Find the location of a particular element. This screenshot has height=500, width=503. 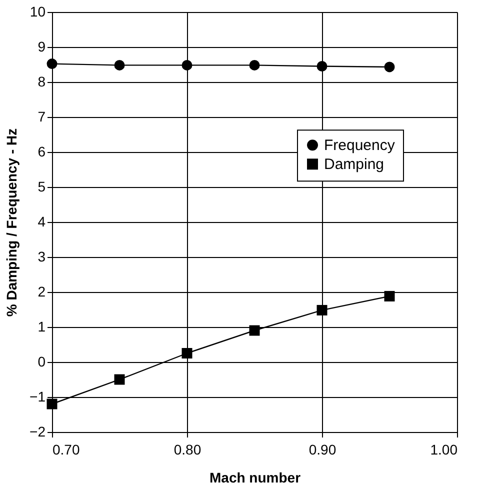

x-axis-title: Mach number is located at coordinates (255, 478).